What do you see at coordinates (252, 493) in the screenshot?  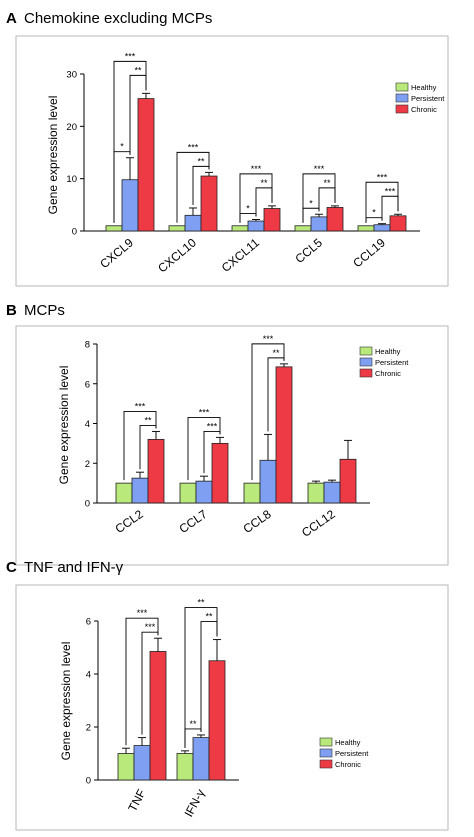 I see `bar-healthy-ccl8` at bounding box center [252, 493].